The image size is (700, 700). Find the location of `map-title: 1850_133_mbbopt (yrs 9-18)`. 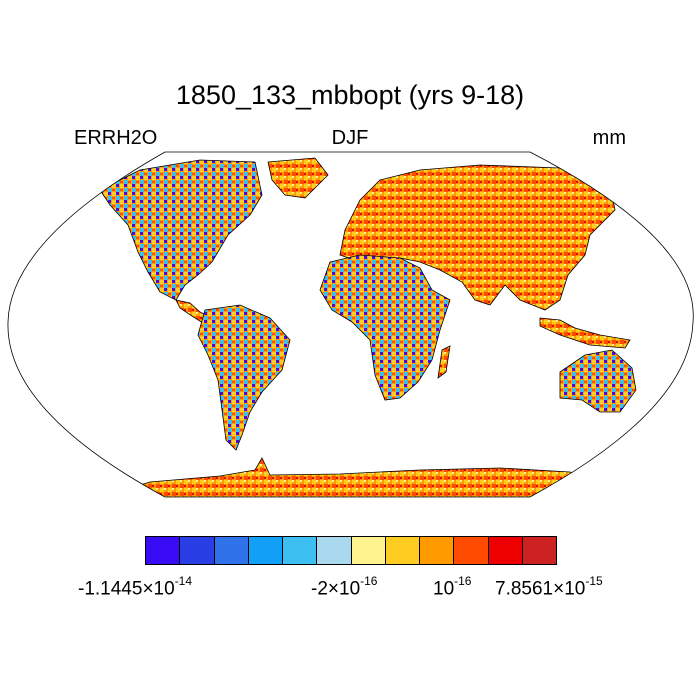

map-title: 1850_133_mbbopt (yrs 9-18) is located at coordinates (350, 95).